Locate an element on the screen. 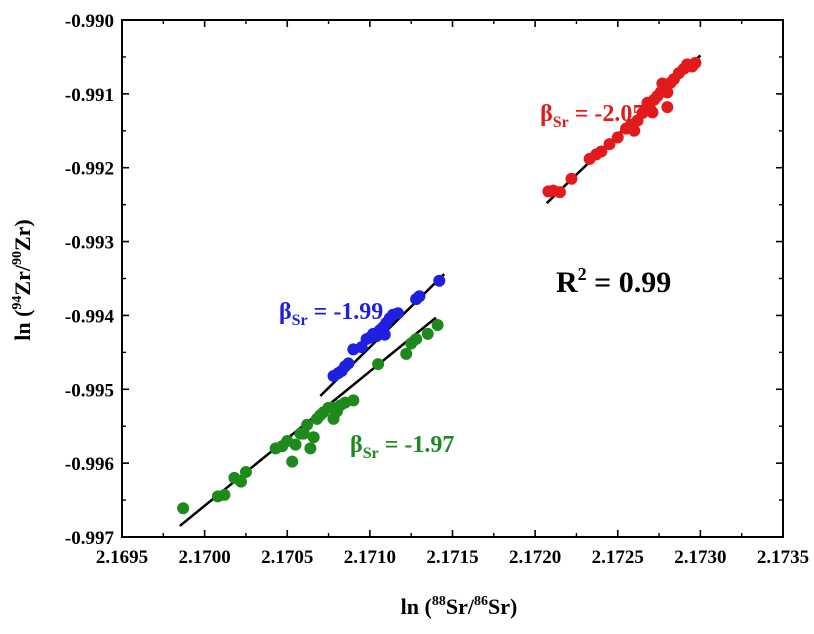 This screenshot has height=634, width=814. y-axis-title: ln (94Zr/90Zr) is located at coordinates (22, 280).